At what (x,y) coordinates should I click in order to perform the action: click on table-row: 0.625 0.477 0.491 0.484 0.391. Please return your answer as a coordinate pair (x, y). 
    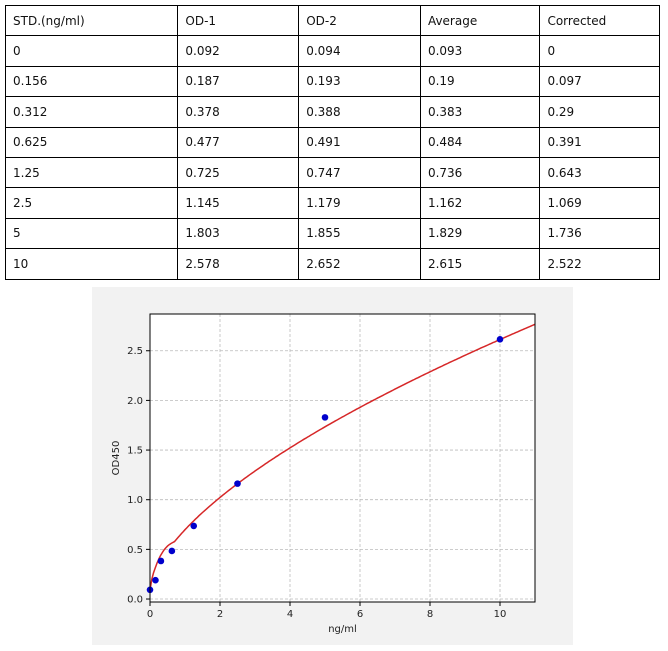
    Looking at the image, I should click on (332, 142).